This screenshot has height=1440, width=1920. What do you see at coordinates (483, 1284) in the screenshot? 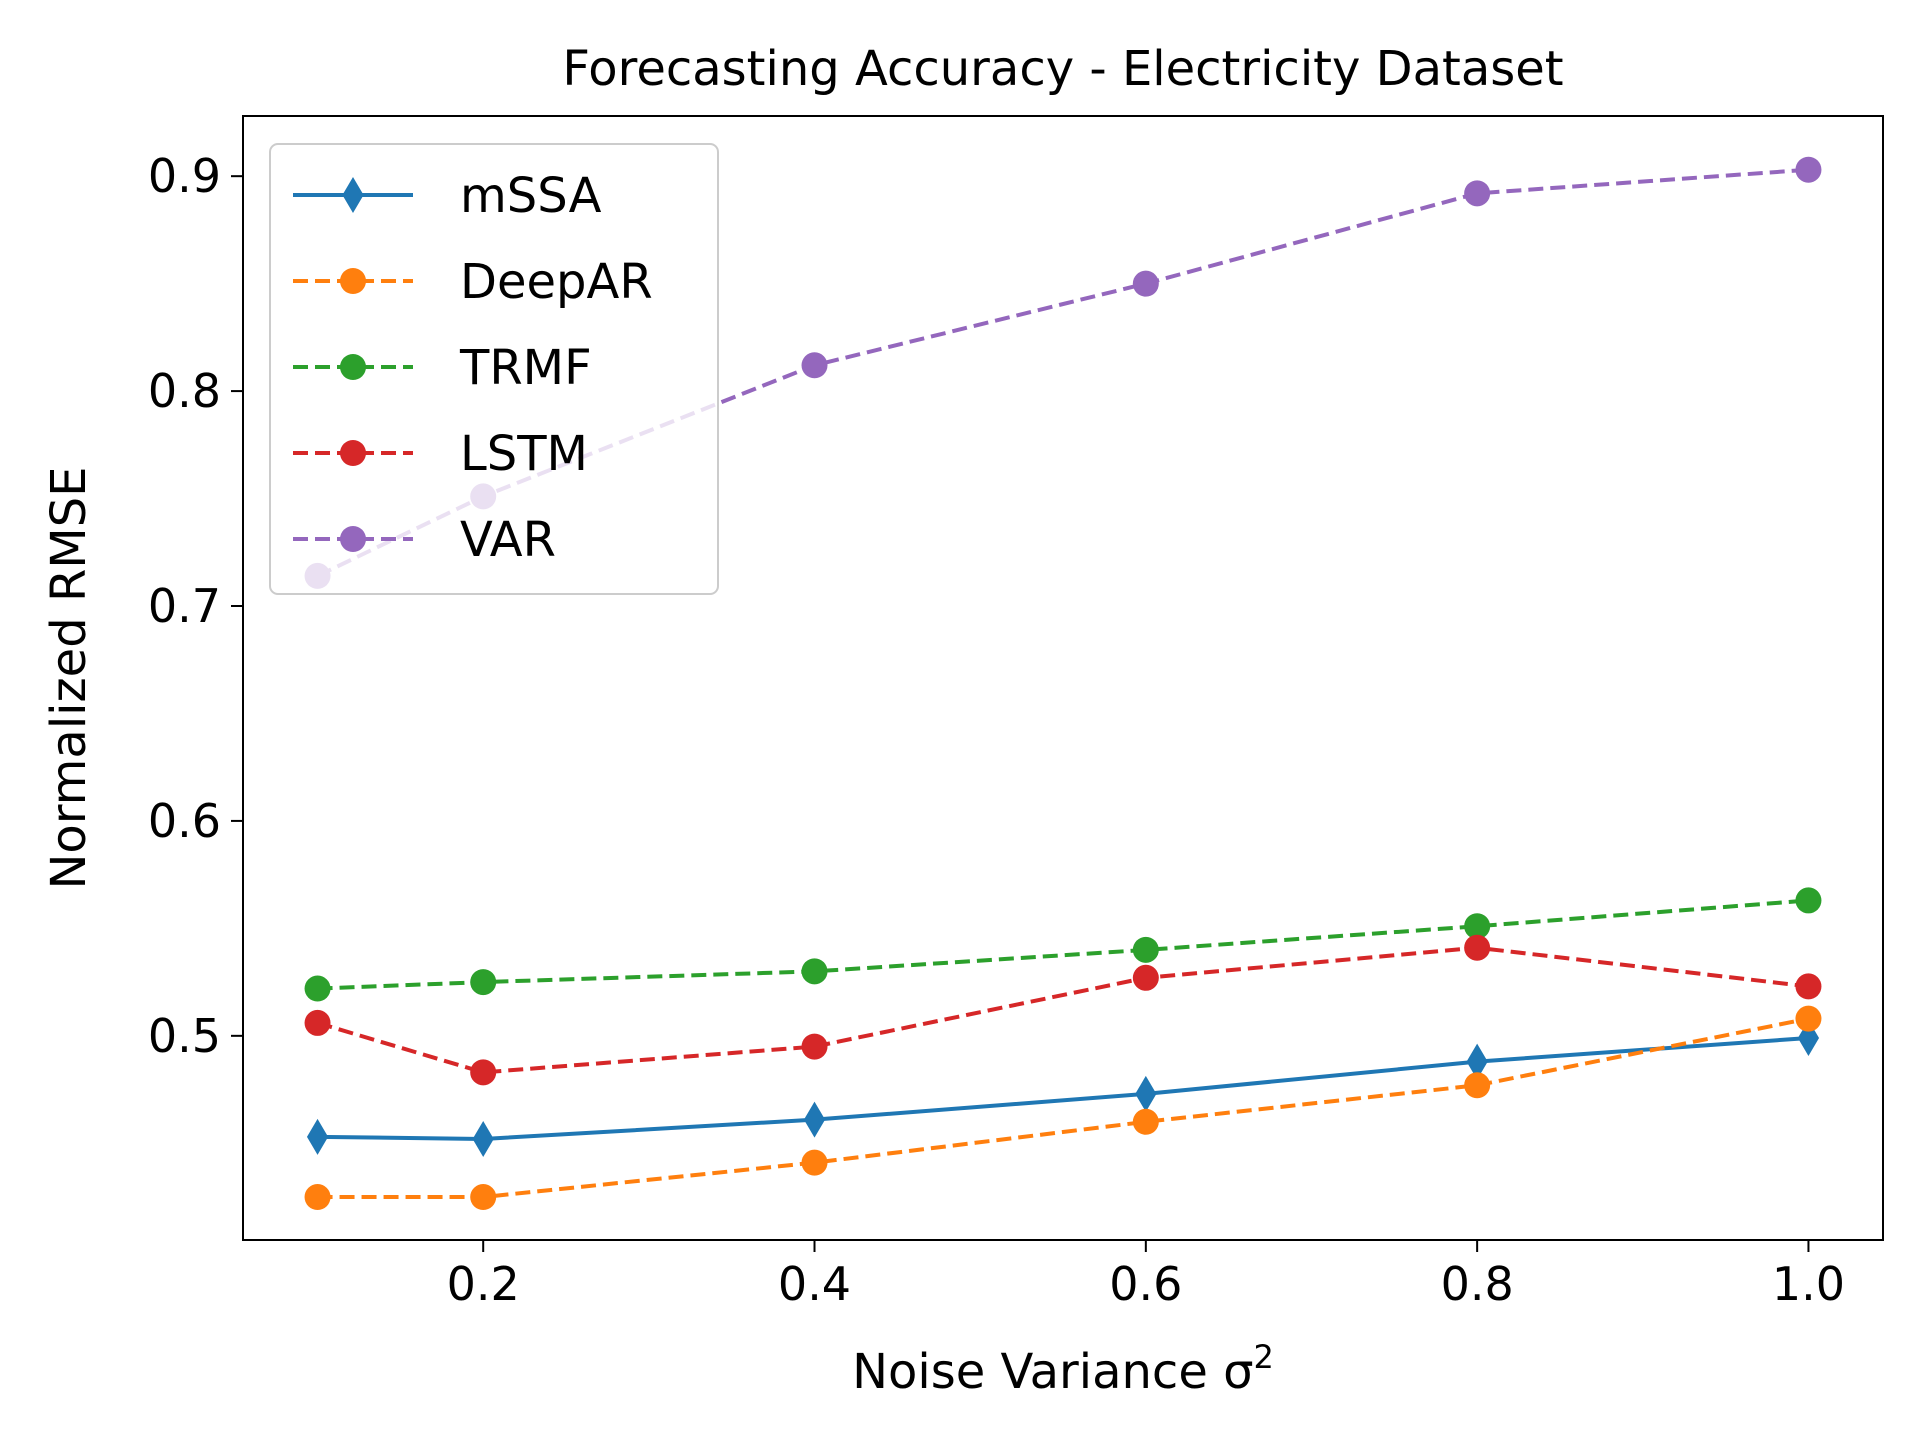
I see `x-tick-label: 0.2` at bounding box center [483, 1284].